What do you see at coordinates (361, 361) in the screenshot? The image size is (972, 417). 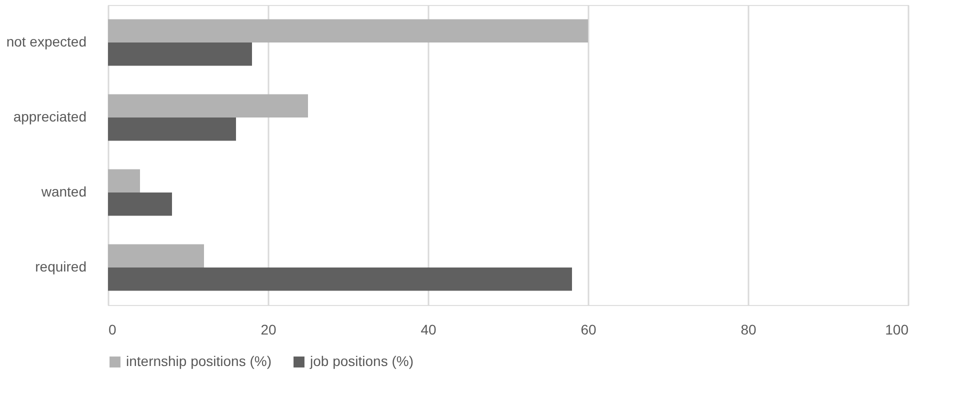 I see `legend-label: job positions (%)` at bounding box center [361, 361].